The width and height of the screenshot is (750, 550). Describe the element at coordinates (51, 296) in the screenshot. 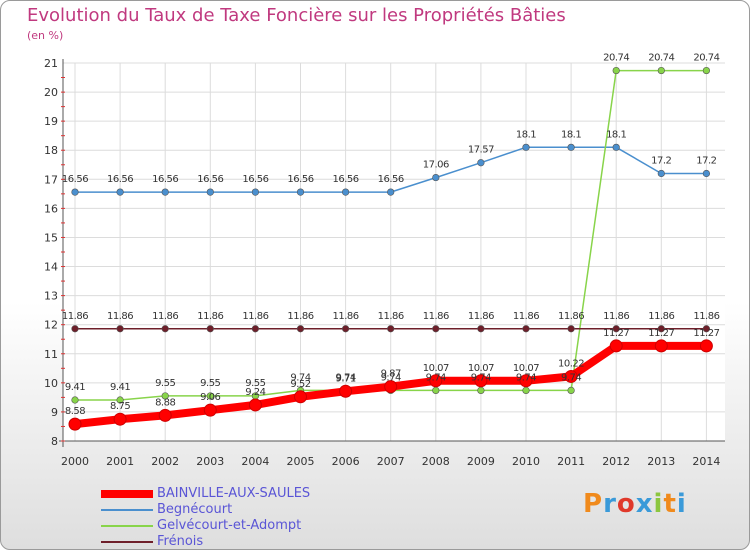

I see `y-tick-label: 13` at that location.